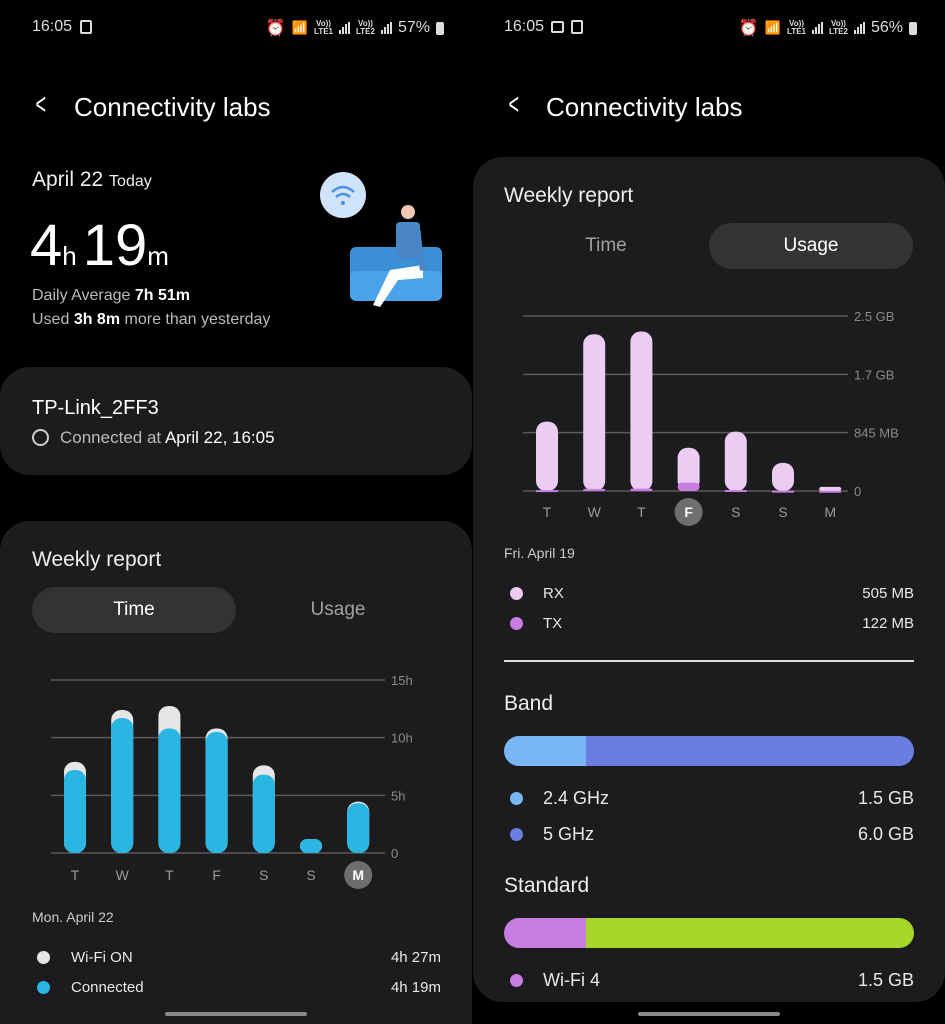 The height and width of the screenshot is (1024, 945). What do you see at coordinates (402, 680) in the screenshot?
I see `y-tick-label: 15h` at bounding box center [402, 680].